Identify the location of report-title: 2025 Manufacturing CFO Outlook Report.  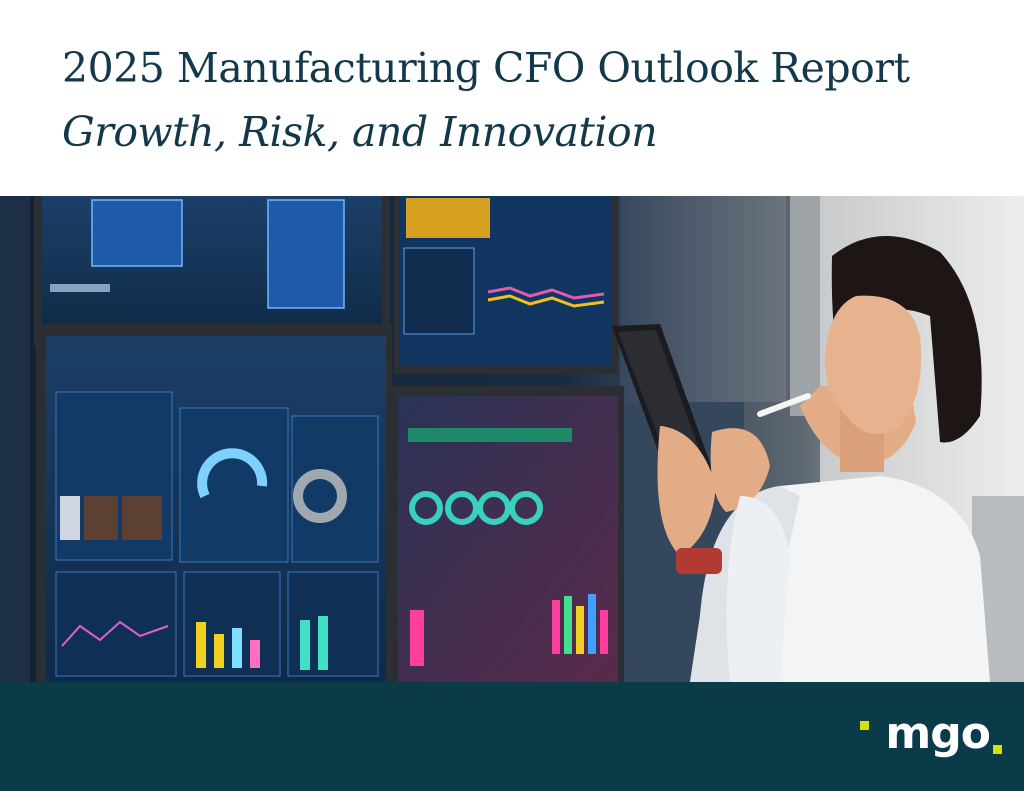
(486, 68).